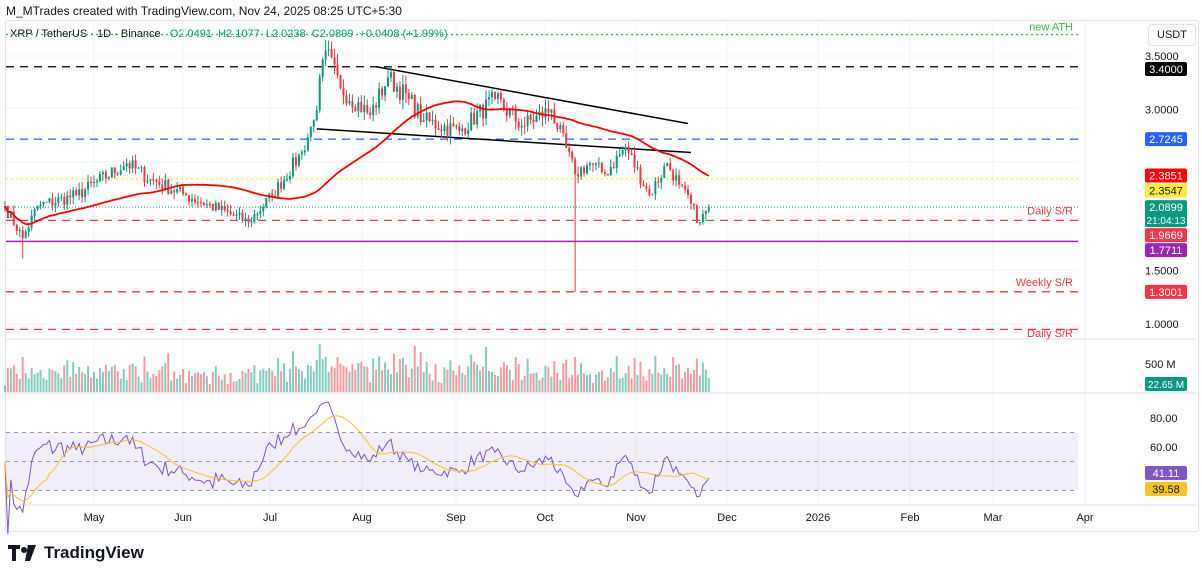 The image size is (1202, 575). Describe the element at coordinates (1162, 325) in the screenshot. I see `price-axis-tick: 1.0000` at that location.